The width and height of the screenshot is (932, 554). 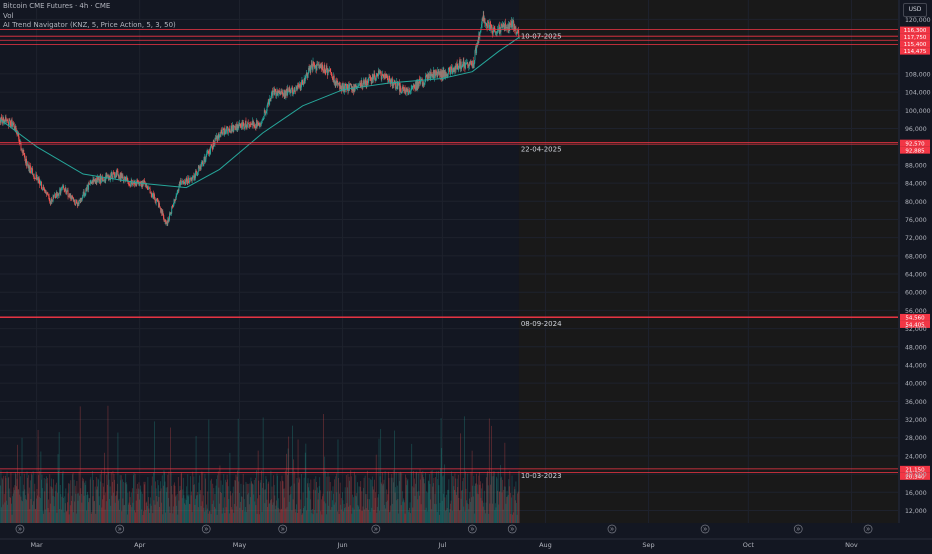 I want to click on symbol-title: Bitcoin CME Futures · 4h · CME, so click(x=57, y=6).